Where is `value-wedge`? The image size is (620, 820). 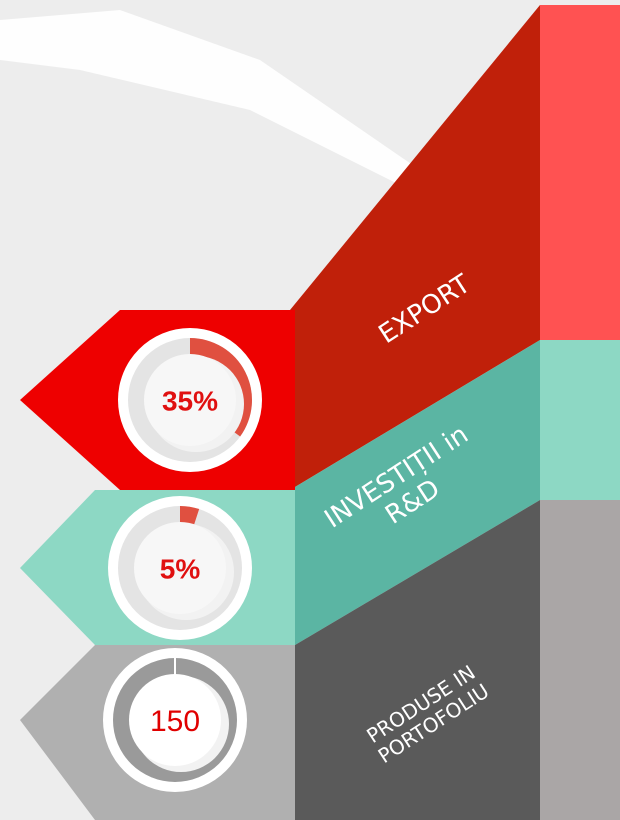 value-wedge is located at coordinates (190, 516).